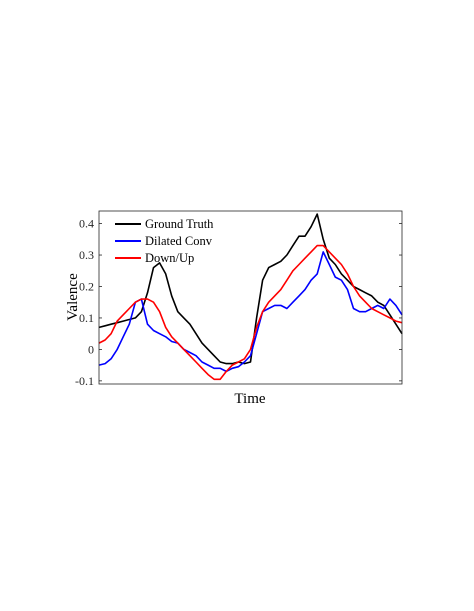  Describe the element at coordinates (179, 224) in the screenshot. I see `legend-label-ground-truth: Ground Truth` at that location.